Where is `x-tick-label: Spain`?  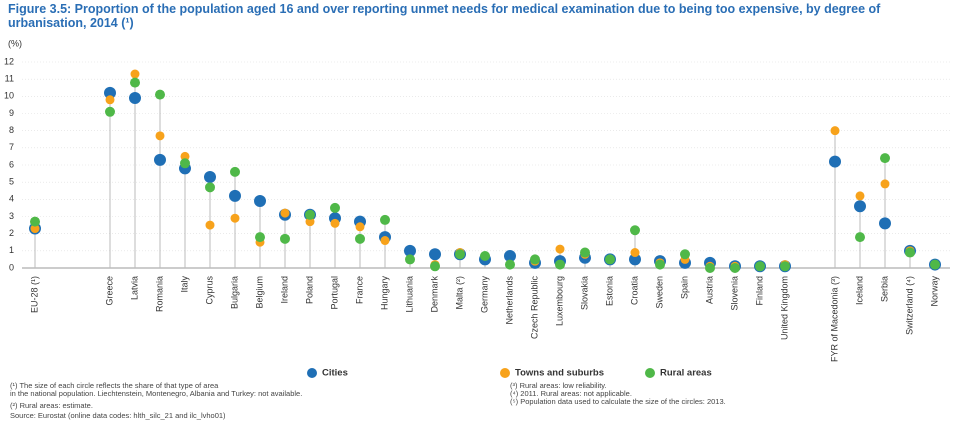
x-tick-label: Spain is located at coordinates (684, 287).